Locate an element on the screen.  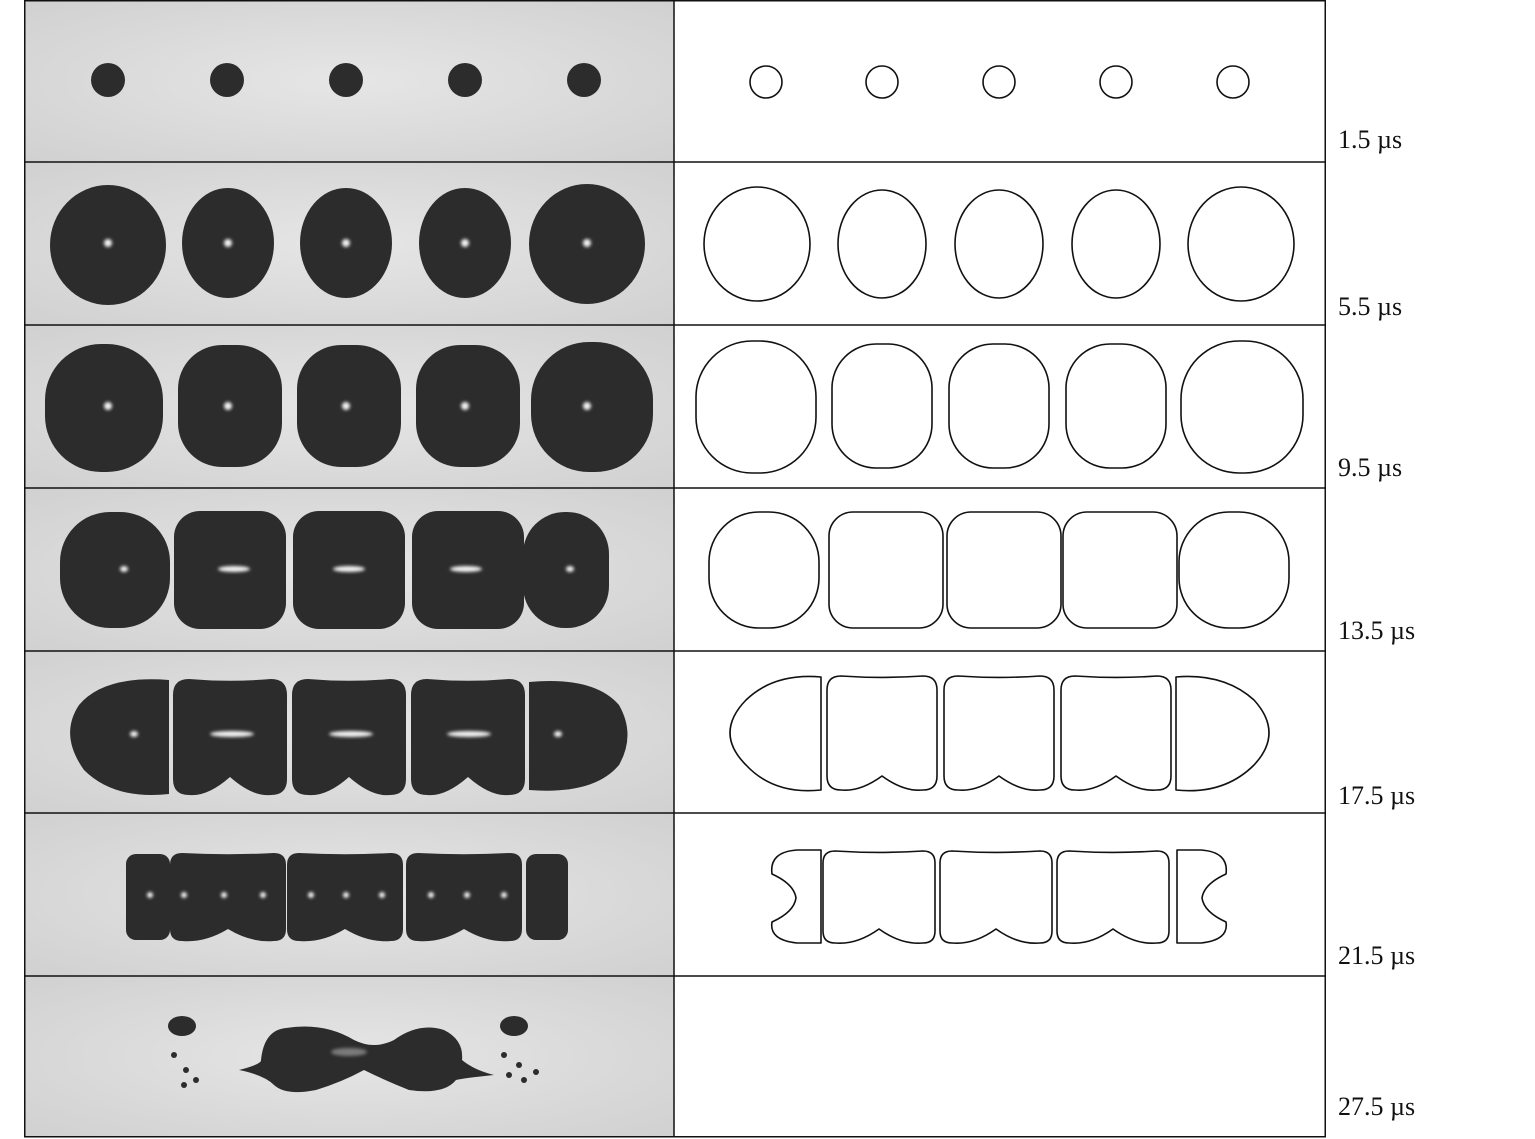
time-label-3: 9.5 µs is located at coordinates (1370, 467).